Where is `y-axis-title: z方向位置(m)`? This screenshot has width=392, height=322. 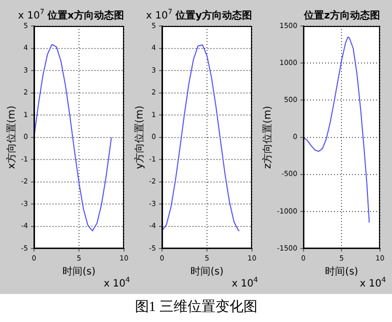
y-axis-title: z方向位置(m) is located at coordinates (268, 137).